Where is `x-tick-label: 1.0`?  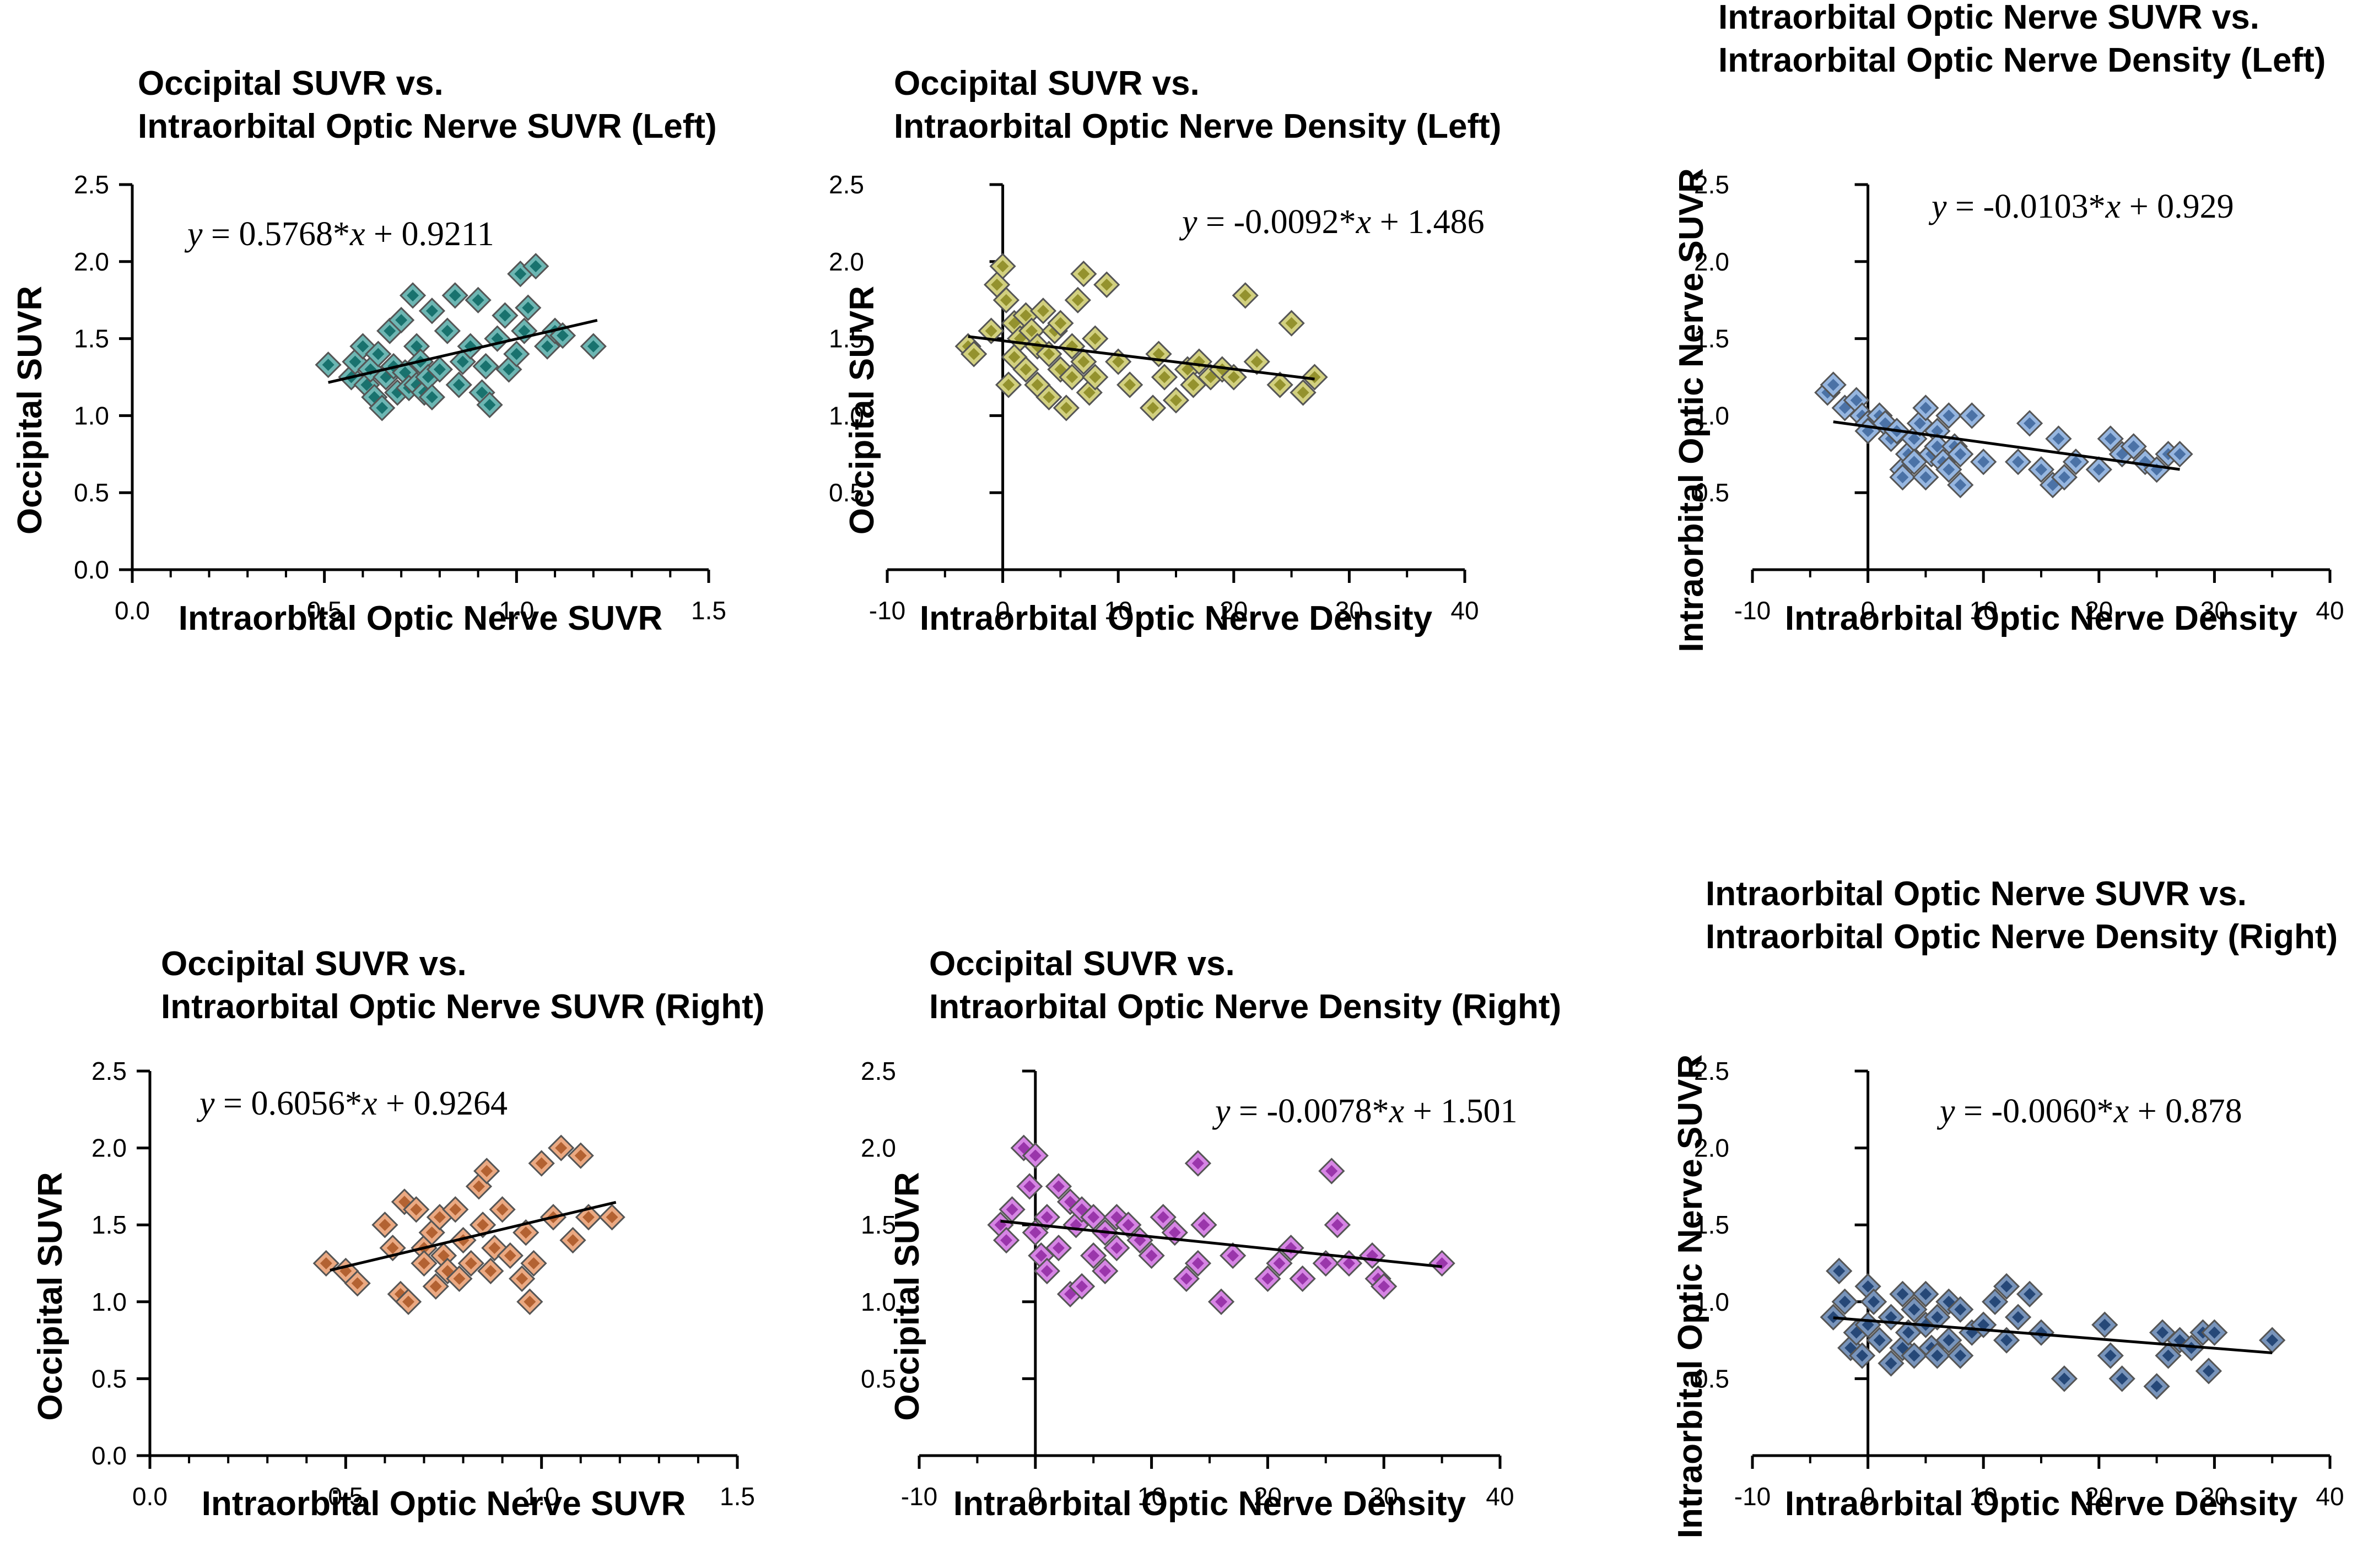
x-tick-label: 1.0 is located at coordinates (541, 1496).